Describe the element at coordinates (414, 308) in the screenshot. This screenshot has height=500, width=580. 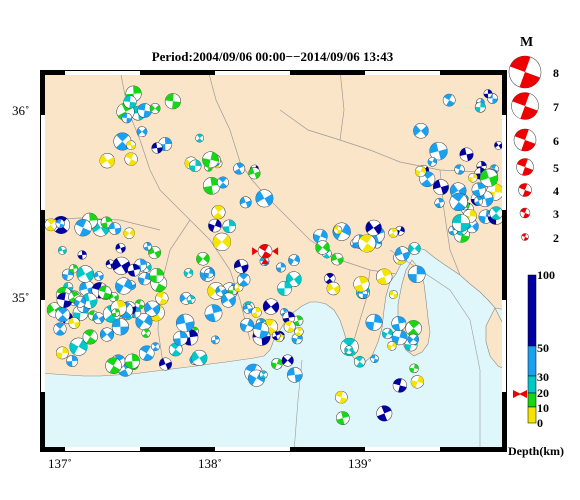
I see `peninsula` at that location.